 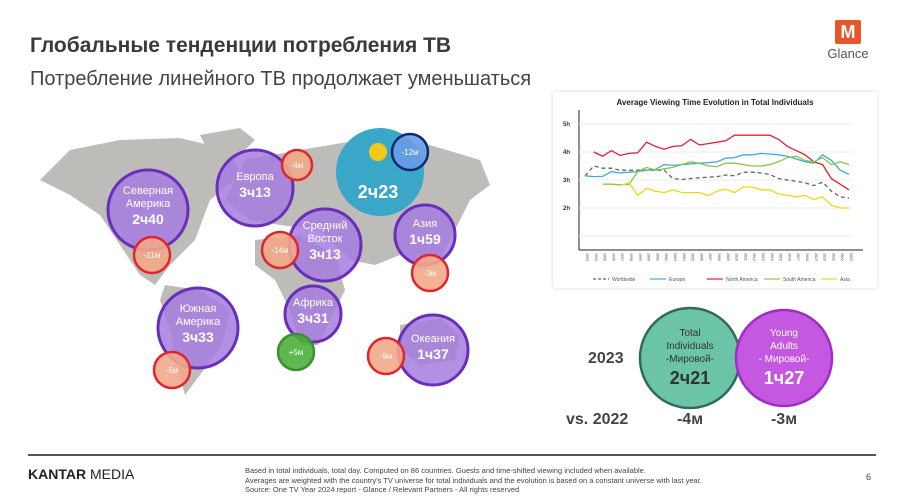 I want to click on x-tick-label: 2023, so click(x=851, y=257).